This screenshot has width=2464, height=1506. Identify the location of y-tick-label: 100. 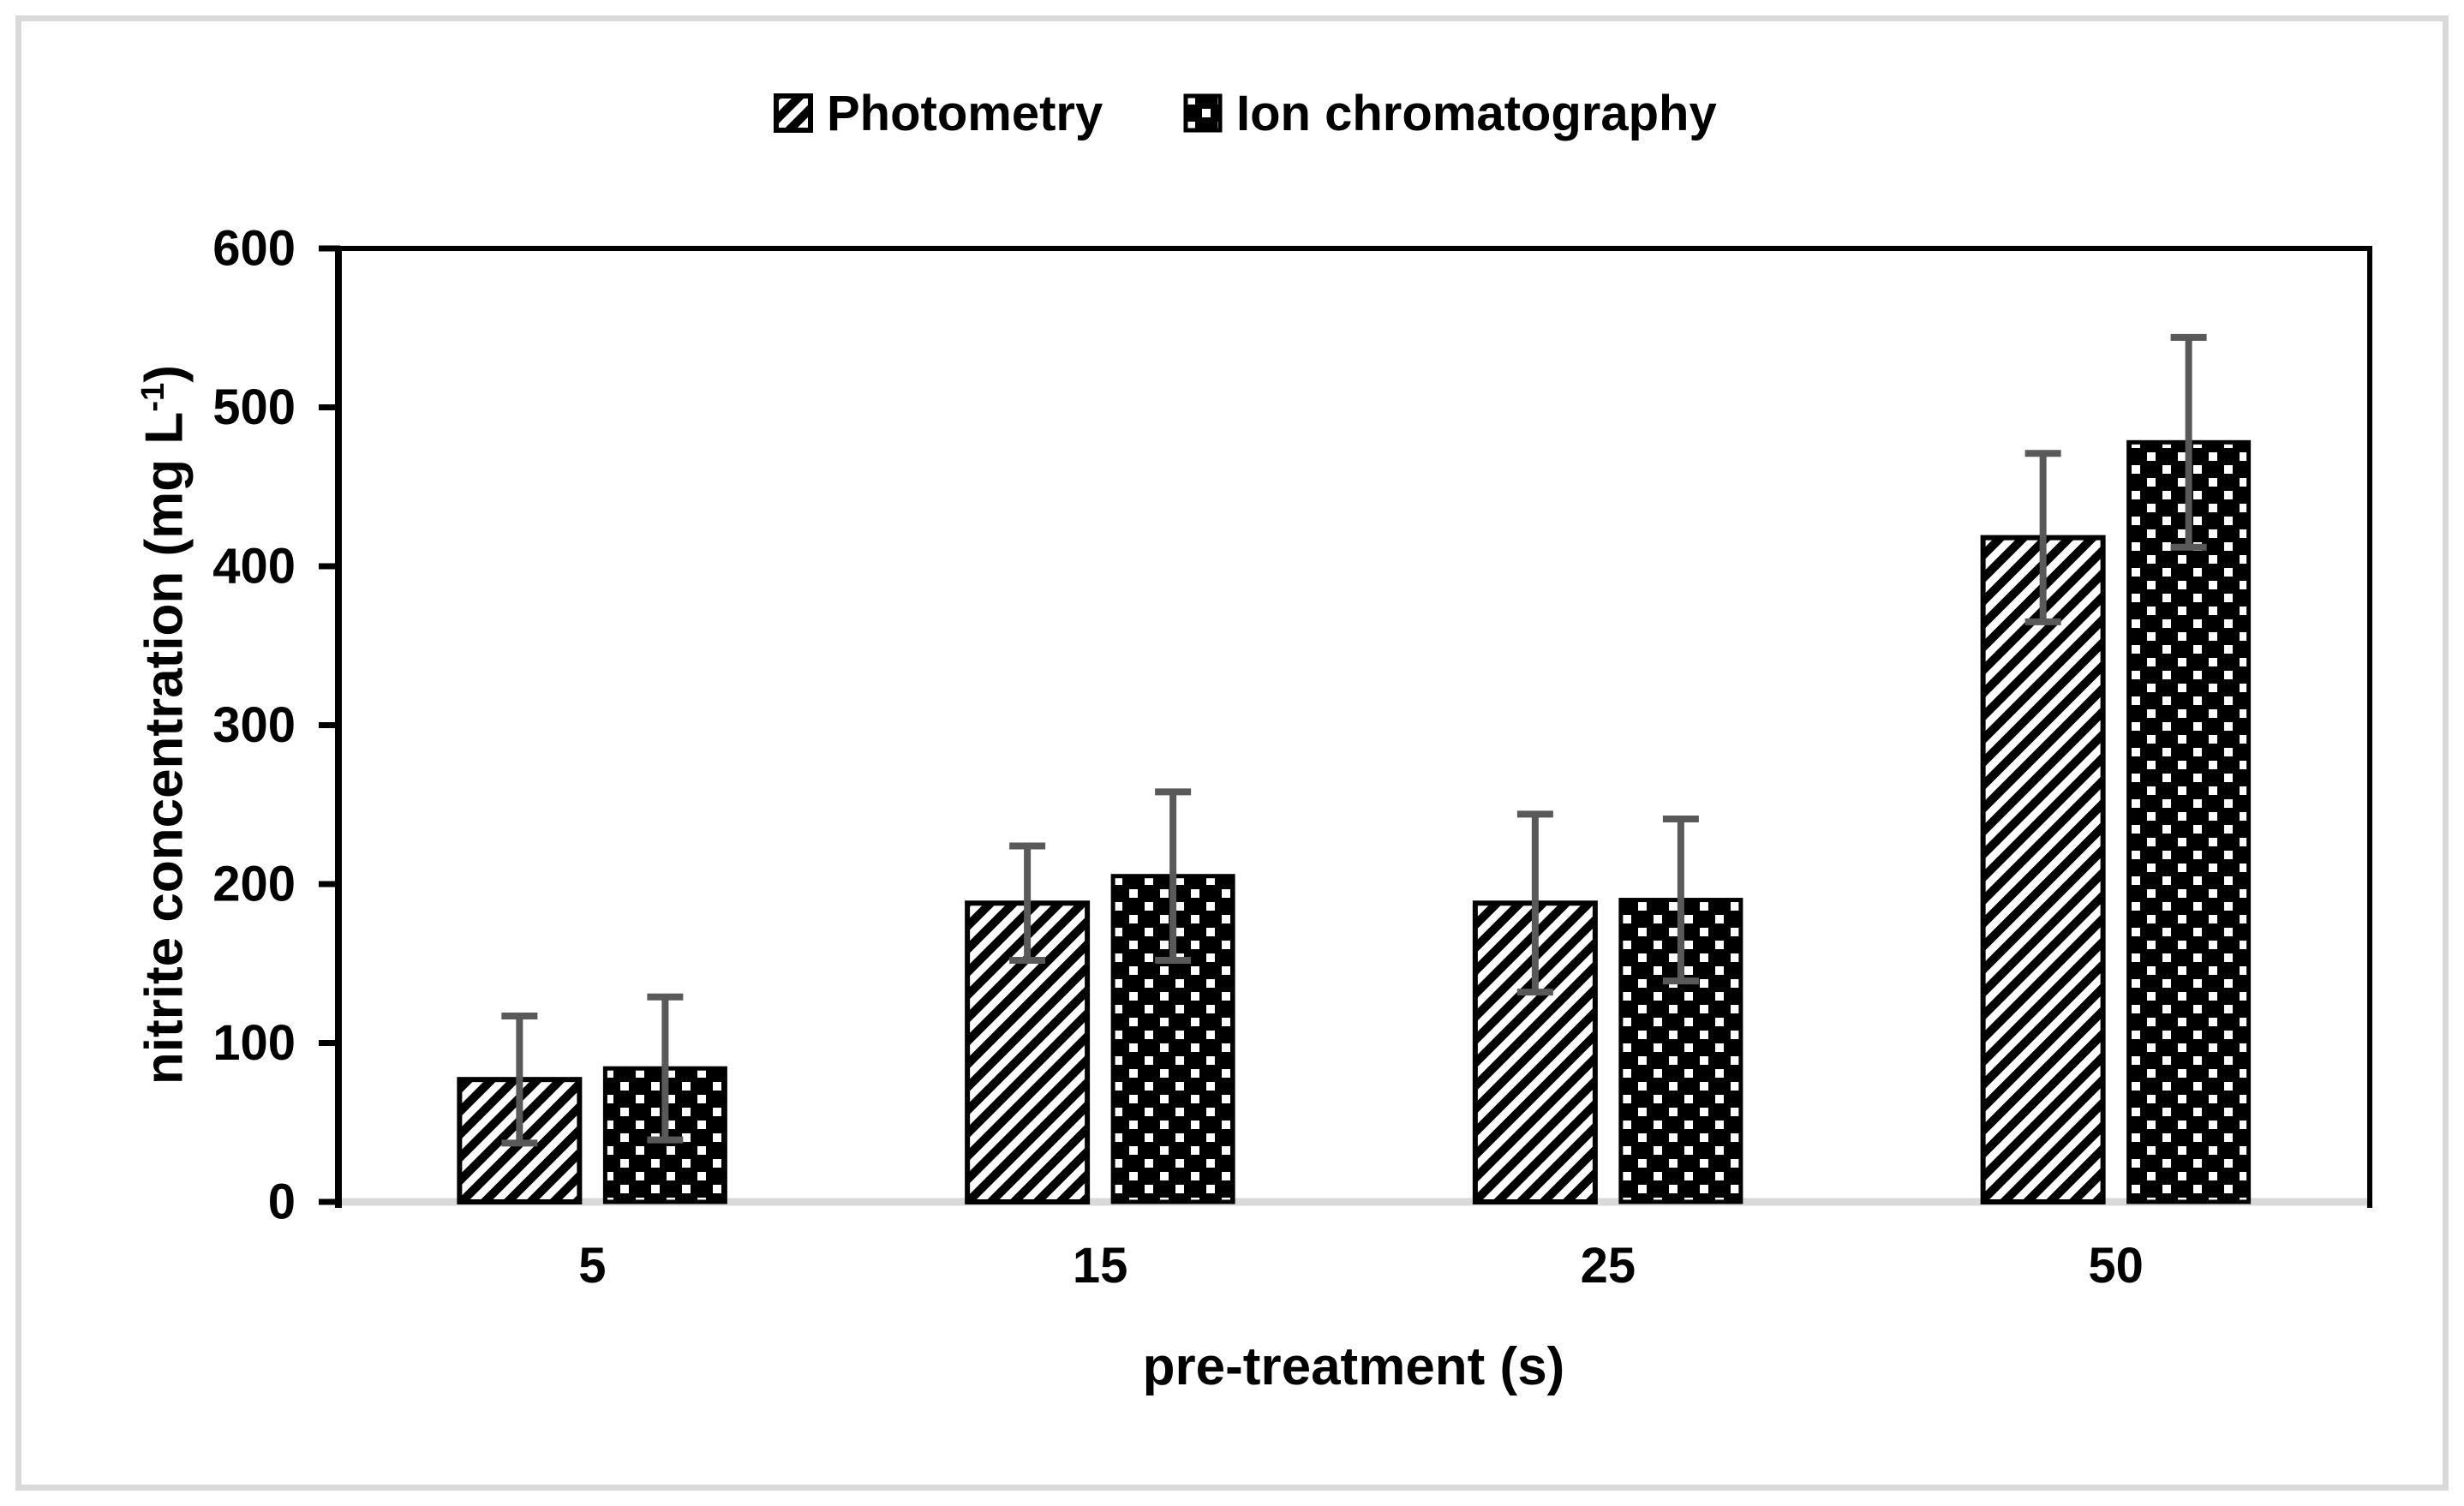
(254, 1043).